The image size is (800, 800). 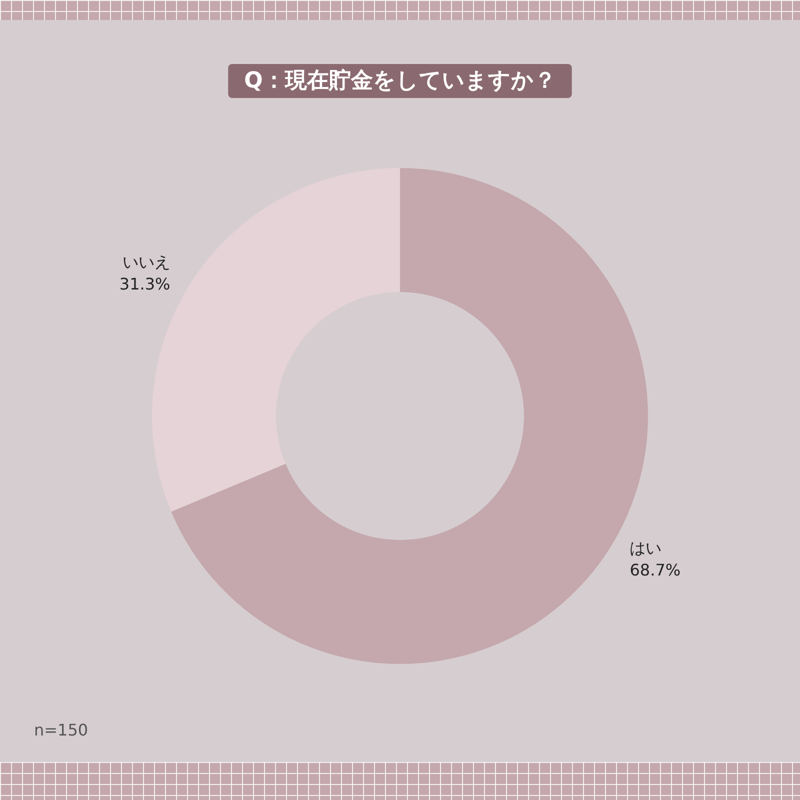 I want to click on slice-label: いいえ, so click(x=146, y=262).